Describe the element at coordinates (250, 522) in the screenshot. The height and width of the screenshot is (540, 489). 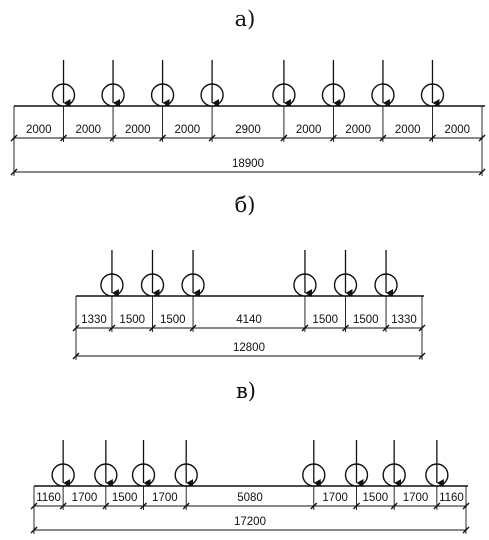
I see `total-dimension: 17200` at that location.